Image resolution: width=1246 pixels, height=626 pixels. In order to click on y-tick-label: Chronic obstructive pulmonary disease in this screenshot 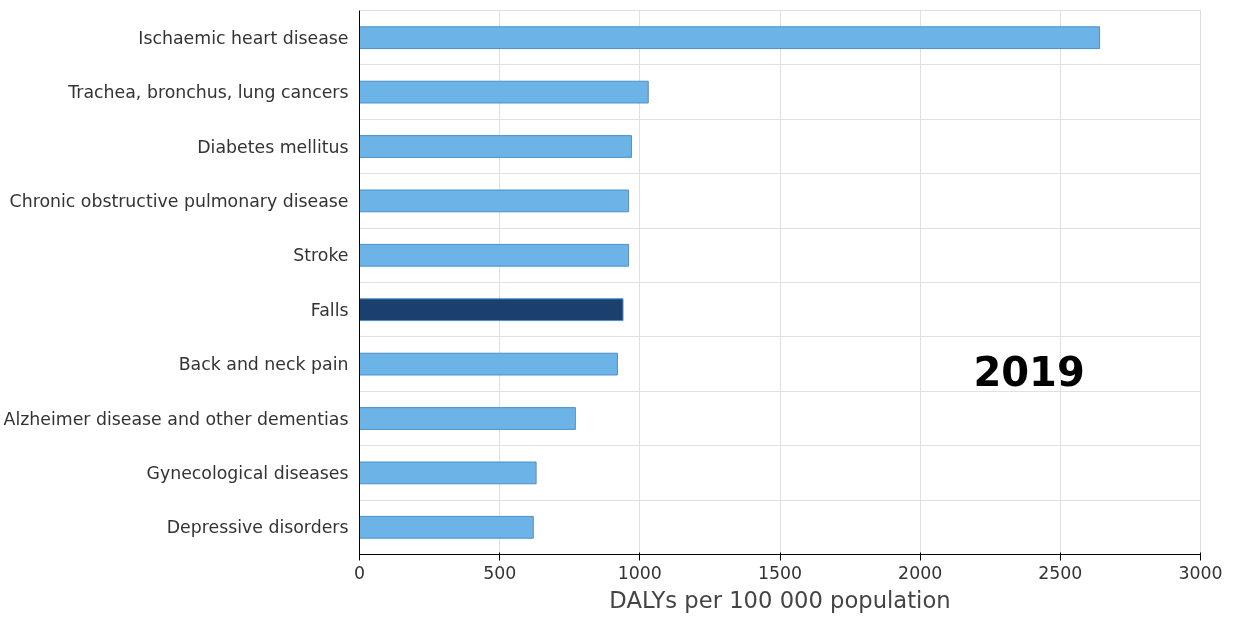, I will do `click(179, 200)`.